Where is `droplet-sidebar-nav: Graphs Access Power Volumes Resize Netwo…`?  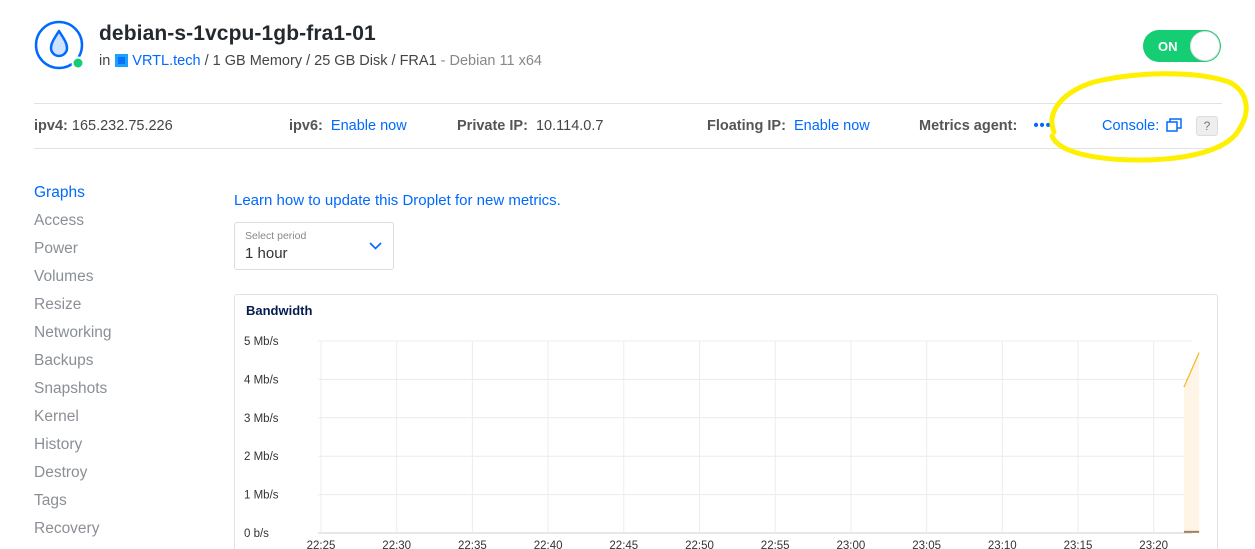
droplet-sidebar-nav: Graphs Access Power Volumes Resize Netwo… is located at coordinates (73, 364).